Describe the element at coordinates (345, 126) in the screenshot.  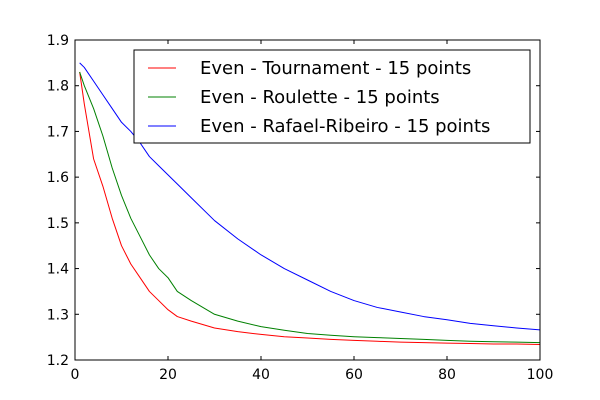
I see `legend-label-3: Even - Rafael-Ribeiro - 15 points` at that location.